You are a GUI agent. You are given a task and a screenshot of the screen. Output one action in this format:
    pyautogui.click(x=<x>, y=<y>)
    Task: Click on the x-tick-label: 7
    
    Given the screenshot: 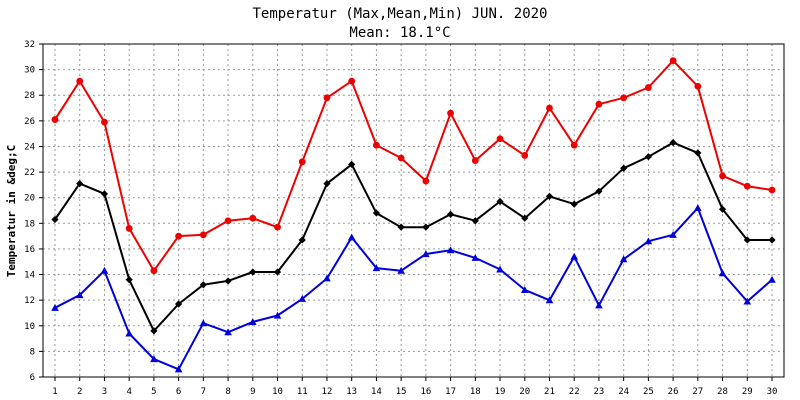 What is the action you would take?
    pyautogui.click(x=203, y=392)
    